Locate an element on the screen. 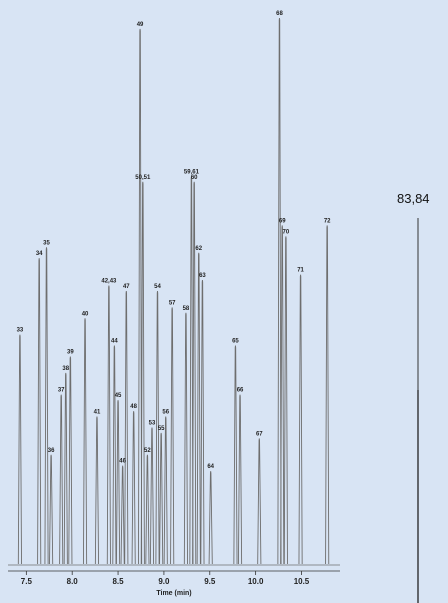 The width and height of the screenshot is (448, 603). peak-label-54: 54 is located at coordinates (157, 287).